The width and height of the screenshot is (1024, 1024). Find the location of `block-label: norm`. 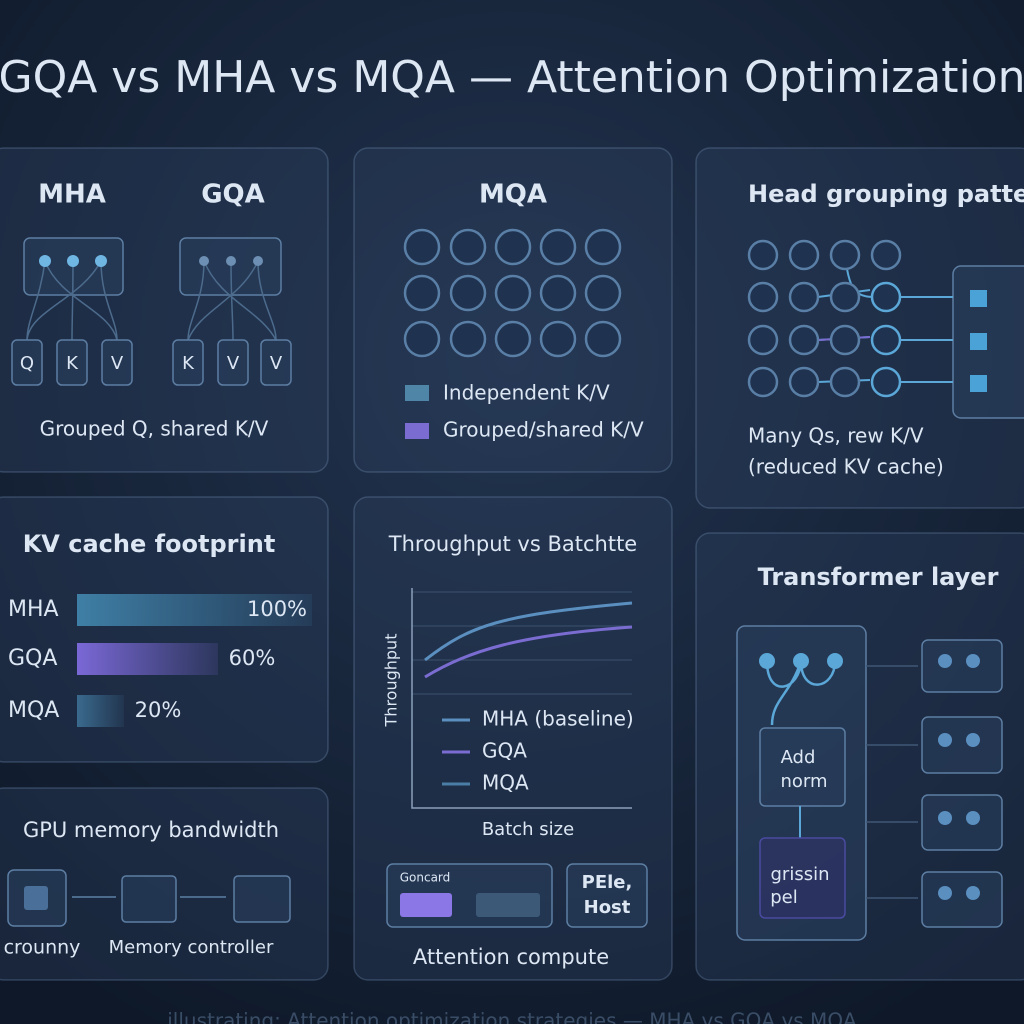

block-label: norm is located at coordinates (803, 781).